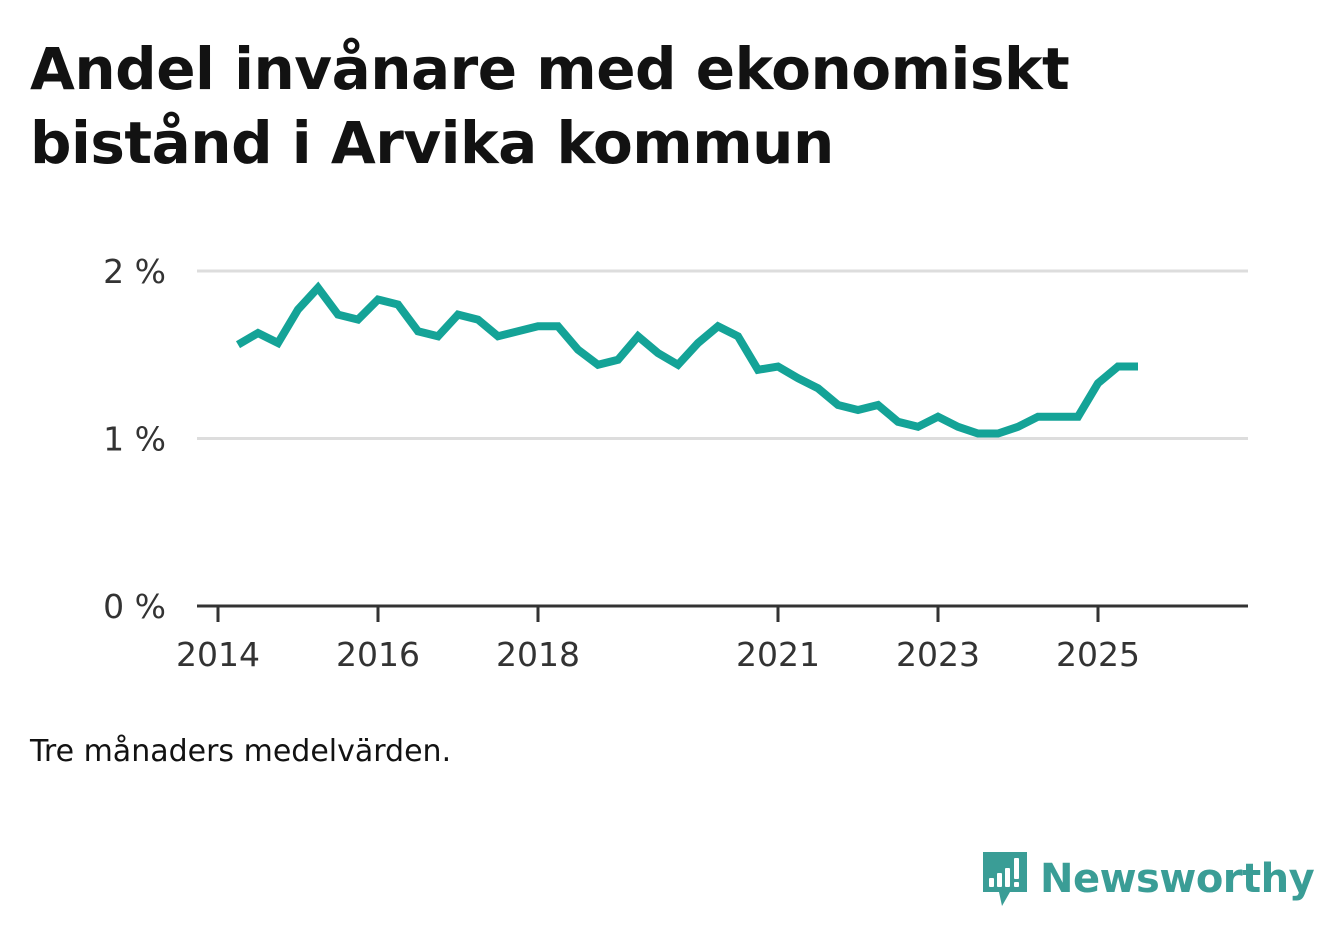  I want to click on x-tick-label: 2025, so click(1098, 654).